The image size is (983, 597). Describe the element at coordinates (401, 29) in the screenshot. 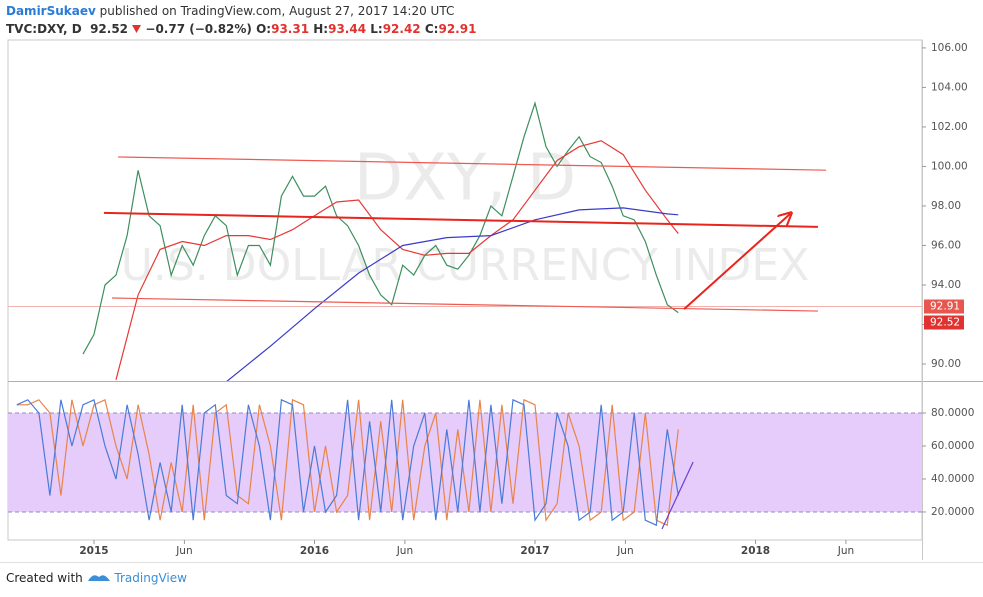

I see `low: 92.42` at that location.